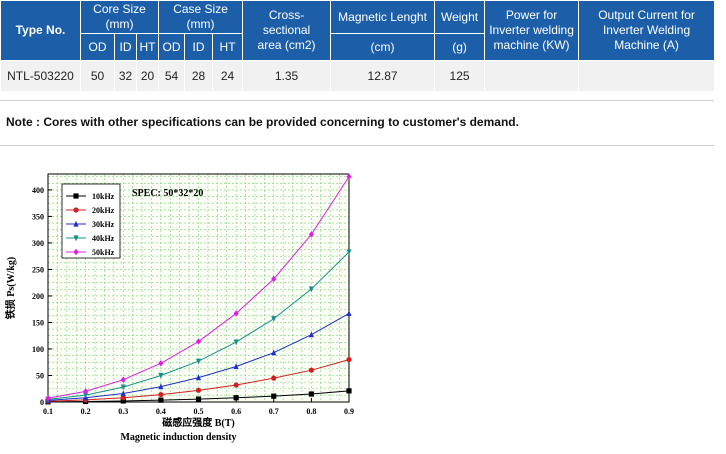  I want to click on x-axis-label-en: Magnetic induction density, so click(178, 437).